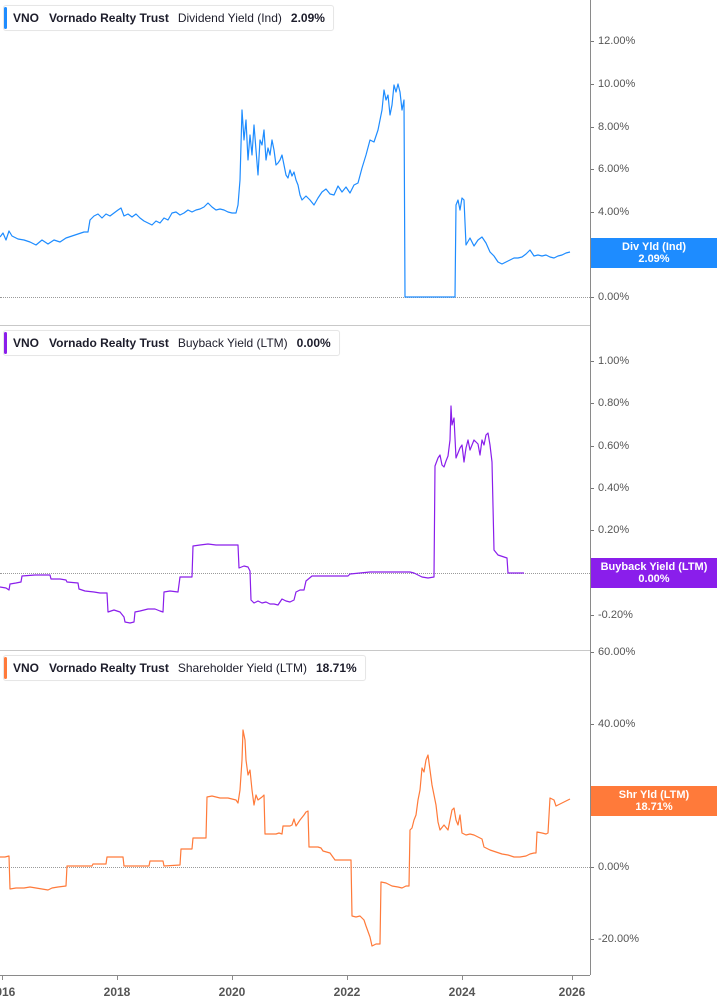 Image resolution: width=717 pixels, height=1005 pixels. I want to click on y-tick-label: 1.00%, so click(614, 361).